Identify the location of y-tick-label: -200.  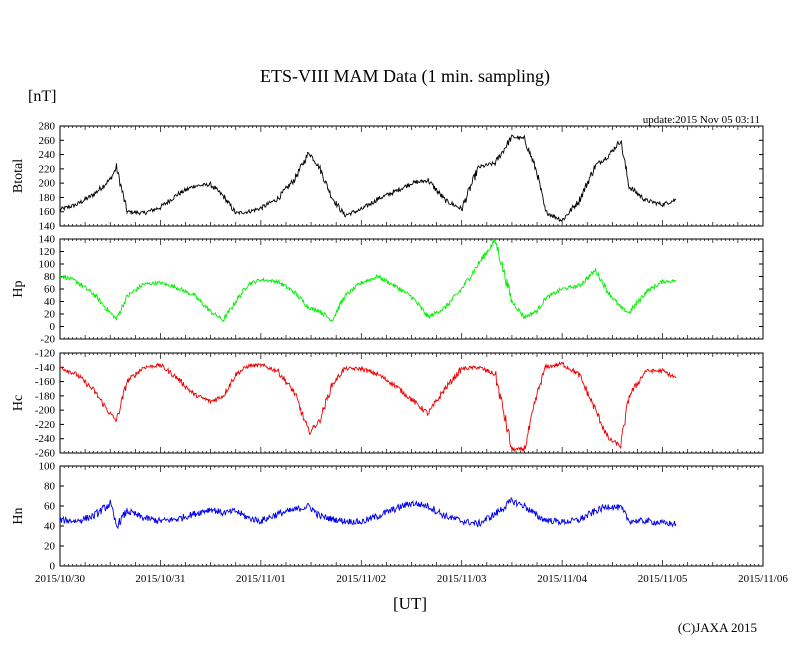
(45, 411).